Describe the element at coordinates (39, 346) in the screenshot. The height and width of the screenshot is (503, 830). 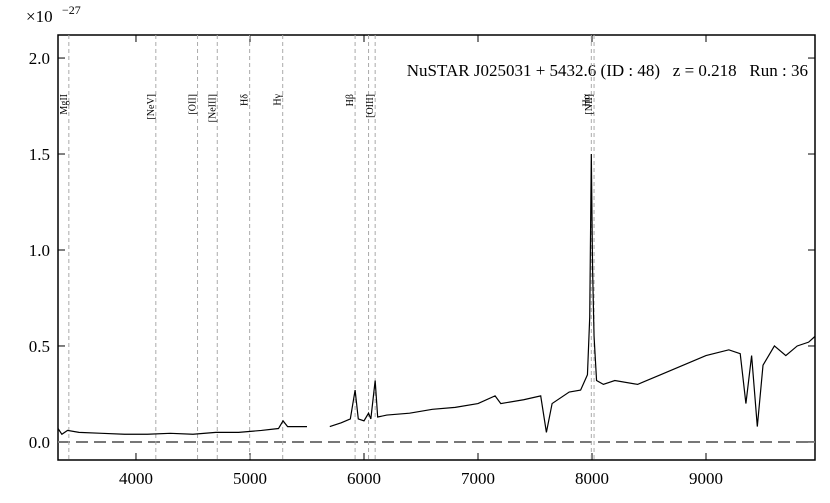
I see `y-tick-label: 0.5` at that location.